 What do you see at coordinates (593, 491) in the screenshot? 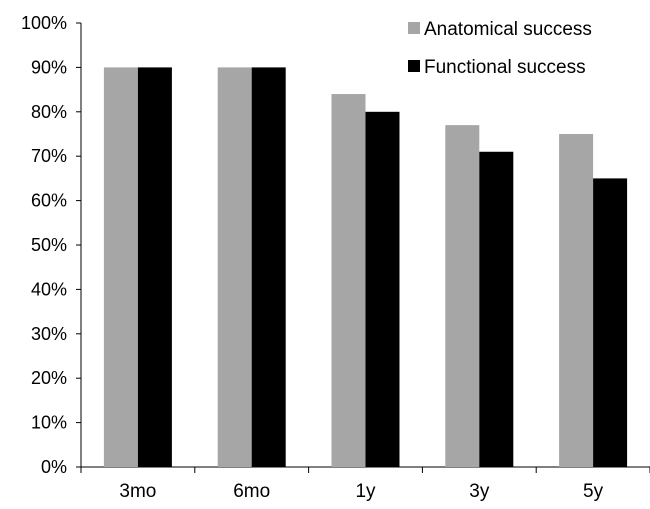
I see `x-tick-label: 5y` at bounding box center [593, 491].